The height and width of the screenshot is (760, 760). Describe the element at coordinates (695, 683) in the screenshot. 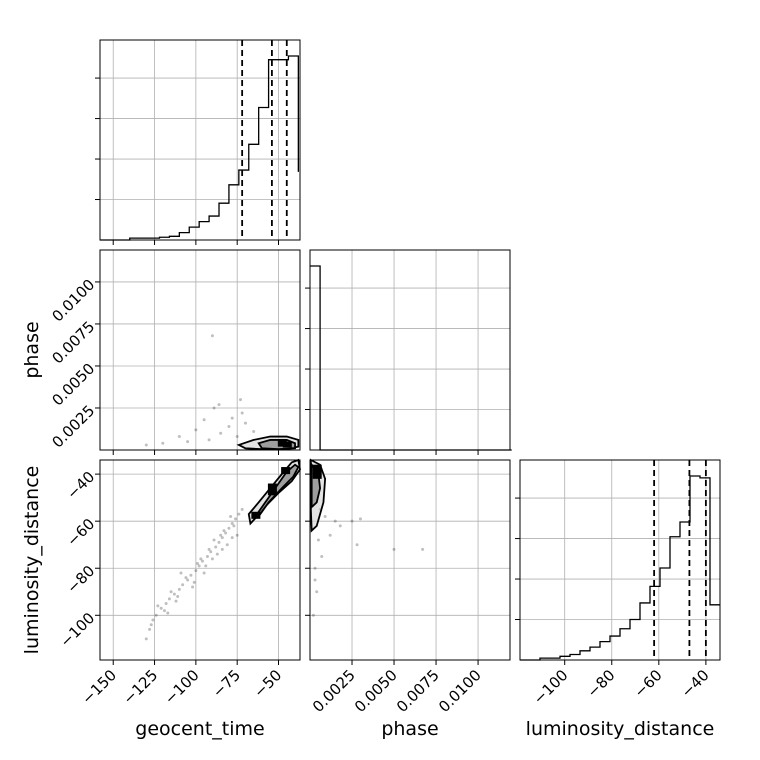

I see `x-tick-label: −40` at that location.